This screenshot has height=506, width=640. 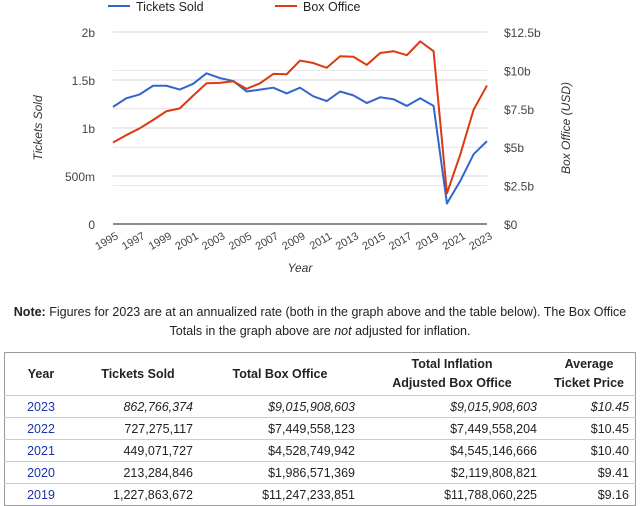 What do you see at coordinates (452, 383) in the screenshot?
I see `header-line: Adjusted Box Office` at bounding box center [452, 383].